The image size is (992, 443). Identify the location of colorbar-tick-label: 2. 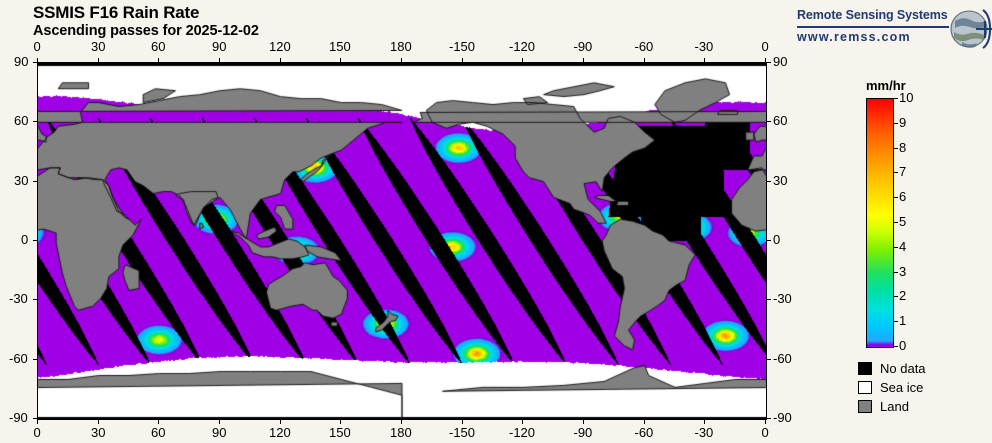
(903, 295).